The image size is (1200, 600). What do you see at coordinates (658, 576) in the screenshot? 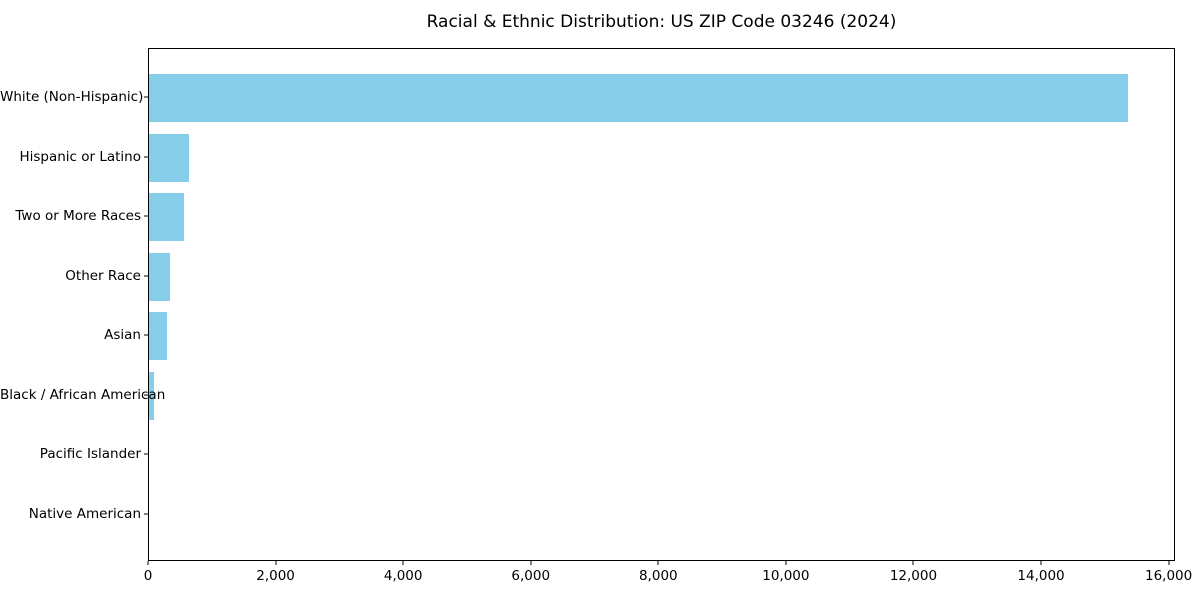
I see `x-tick-label: 8,000` at bounding box center [658, 576].